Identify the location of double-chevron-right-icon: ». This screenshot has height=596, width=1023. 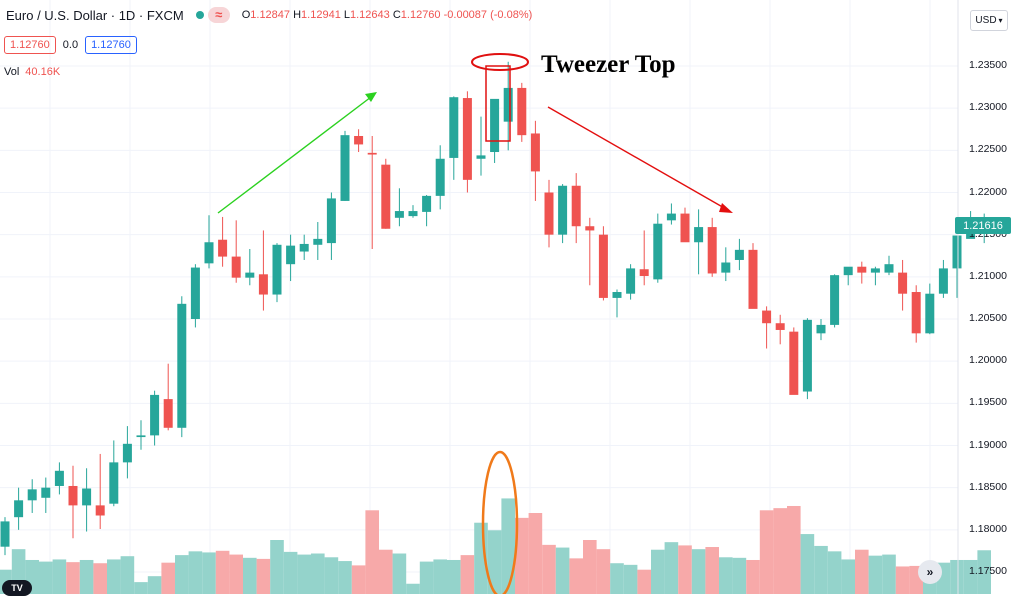
(930, 572).